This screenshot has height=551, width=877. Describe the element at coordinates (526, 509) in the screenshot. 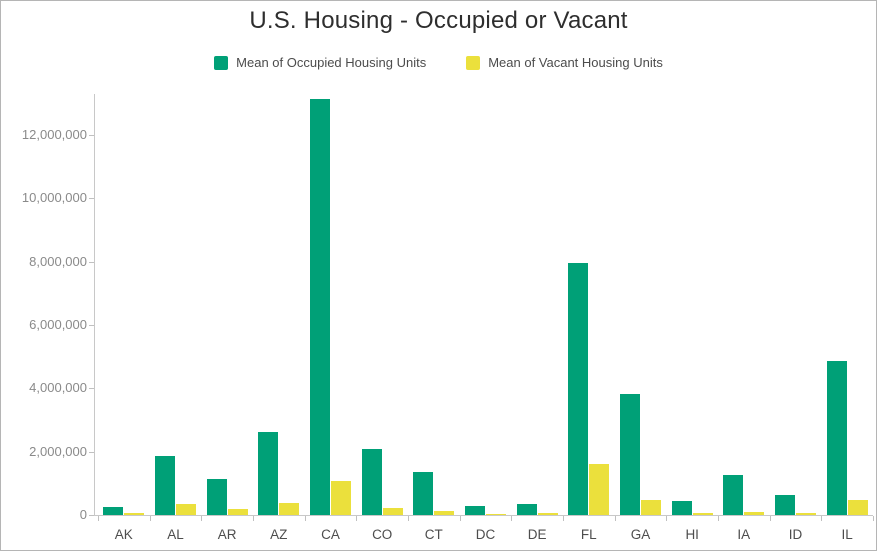

I see `bar-occupied-DE` at that location.